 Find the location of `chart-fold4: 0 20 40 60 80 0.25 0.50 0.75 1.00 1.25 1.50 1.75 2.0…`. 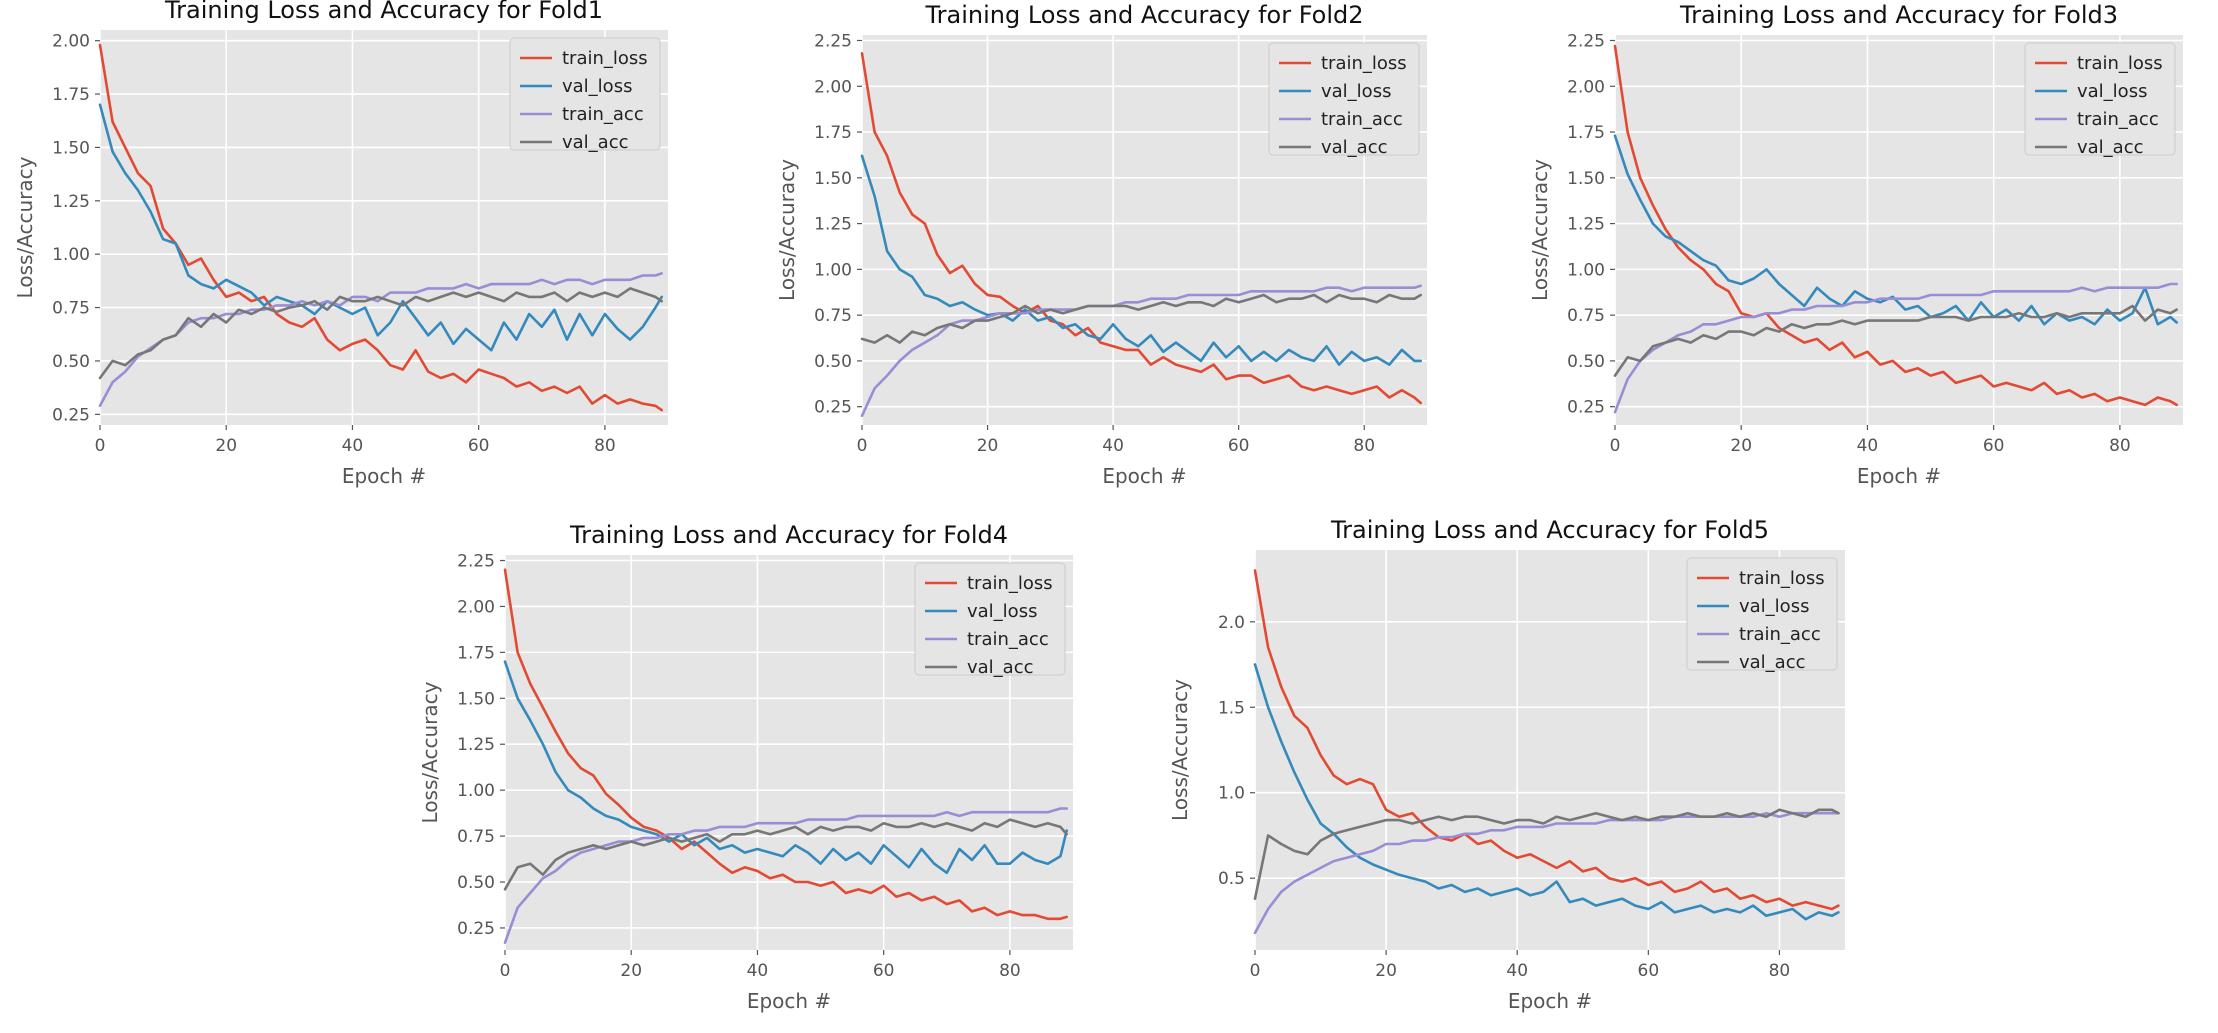

chart-fold4: 0 20 40 60 80 0.25 0.50 0.75 1.00 1.25 1.50 1.75 2.0… is located at coordinates (745, 767).